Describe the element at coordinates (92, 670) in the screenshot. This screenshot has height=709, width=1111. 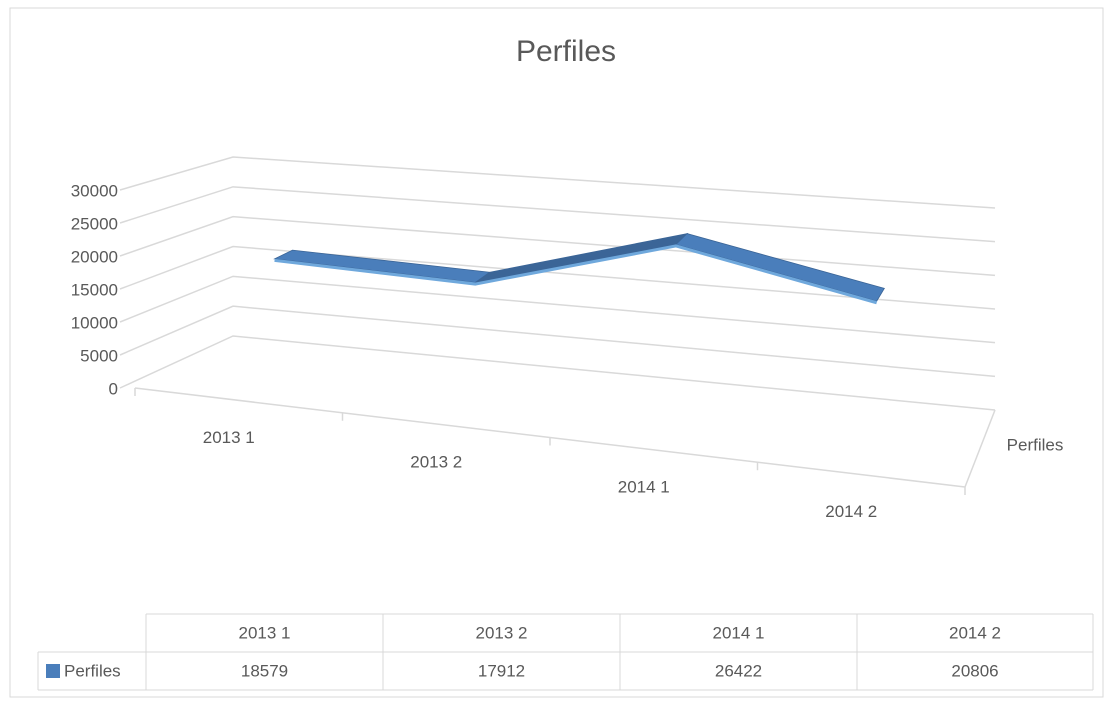
I see `legend-label: Perfiles` at that location.